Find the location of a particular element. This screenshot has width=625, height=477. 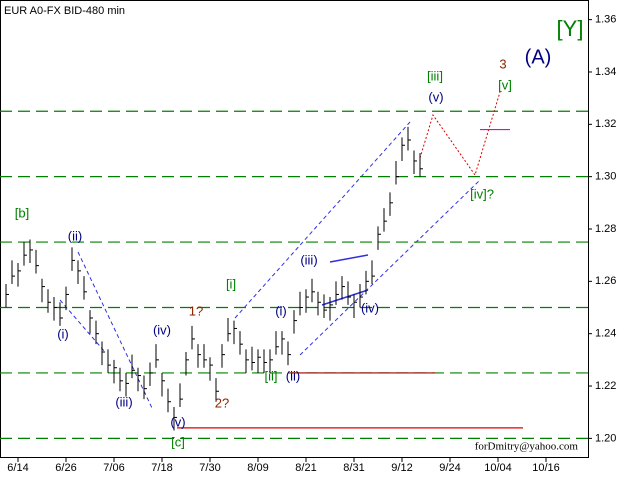

x-tick-label: 6/26 is located at coordinates (65, 468).